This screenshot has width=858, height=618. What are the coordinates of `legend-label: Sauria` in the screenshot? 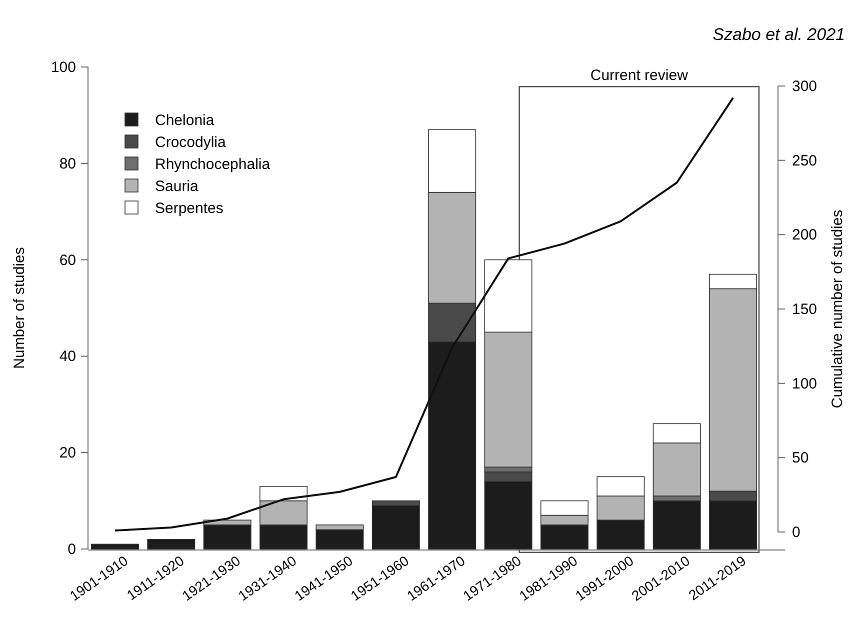 It's located at (177, 186).